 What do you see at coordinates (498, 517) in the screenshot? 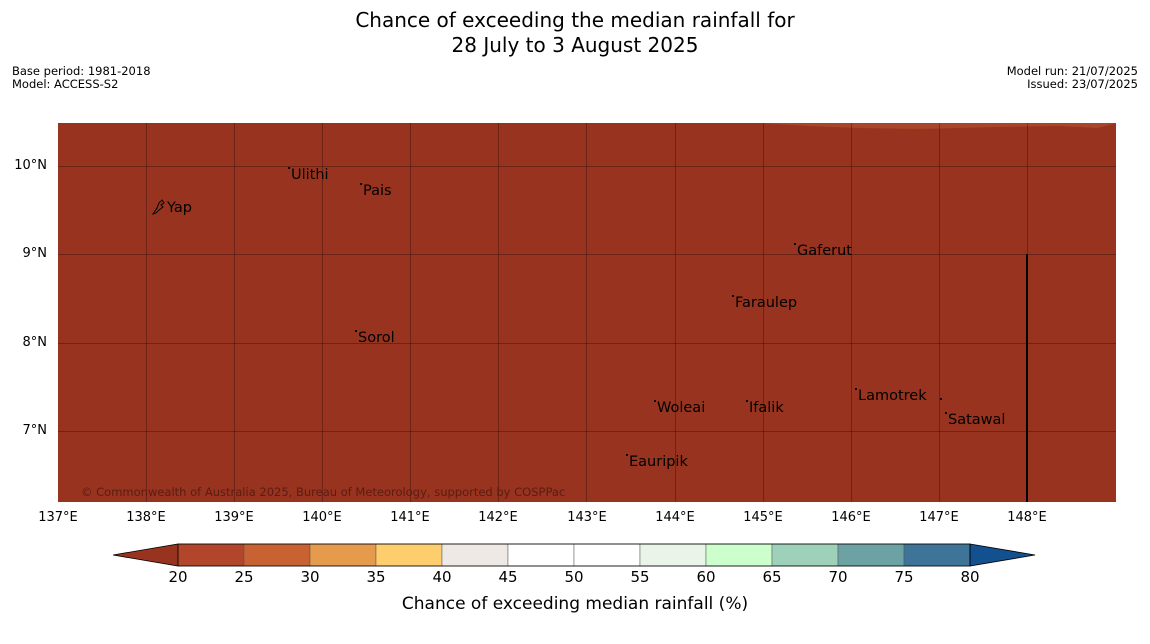
I see `lon-label-142e: 142°E` at bounding box center [498, 517].